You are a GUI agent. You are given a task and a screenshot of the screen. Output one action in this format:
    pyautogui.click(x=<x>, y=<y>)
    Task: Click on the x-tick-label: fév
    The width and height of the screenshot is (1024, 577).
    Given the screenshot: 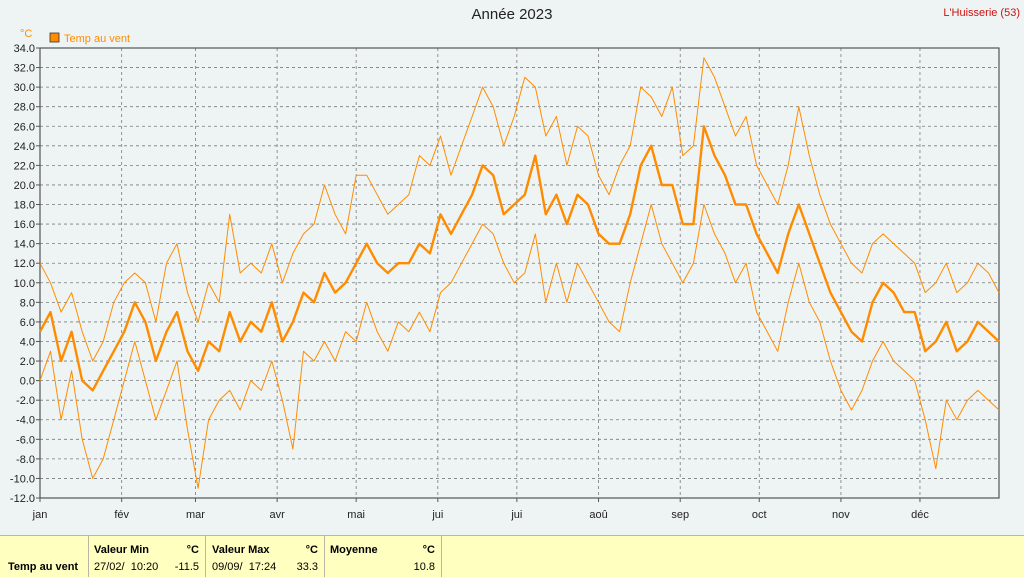 What is the action you would take?
    pyautogui.click(x=121, y=515)
    